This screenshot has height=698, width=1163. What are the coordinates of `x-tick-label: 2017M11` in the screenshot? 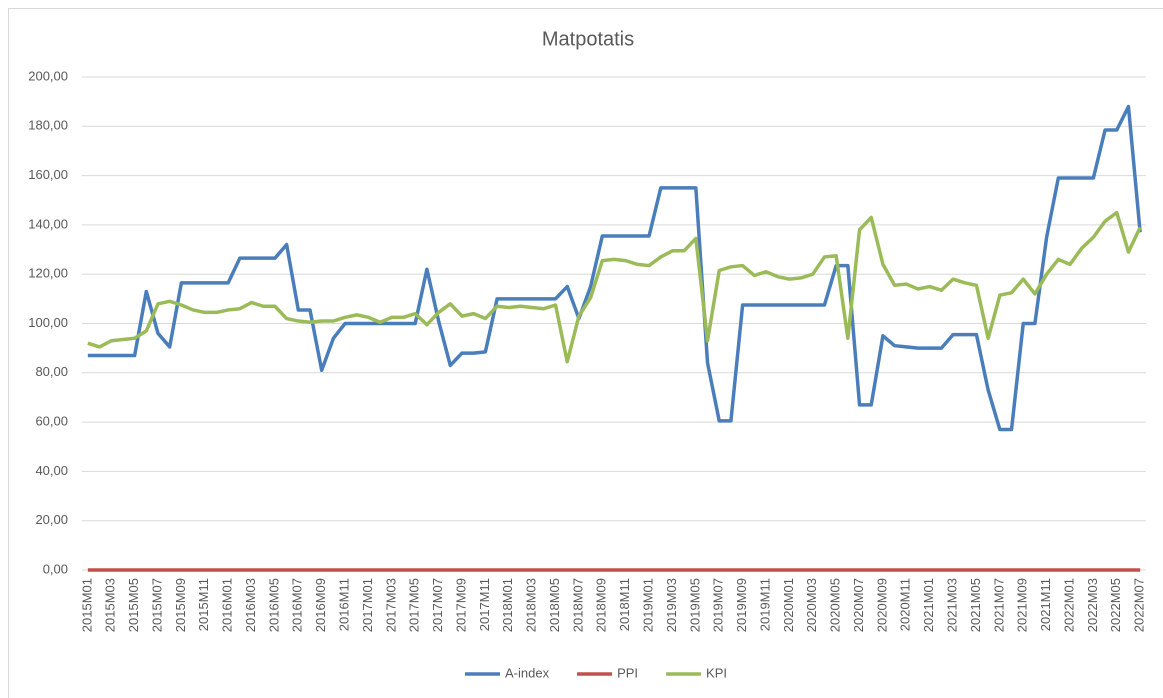 It's located at (484, 604).